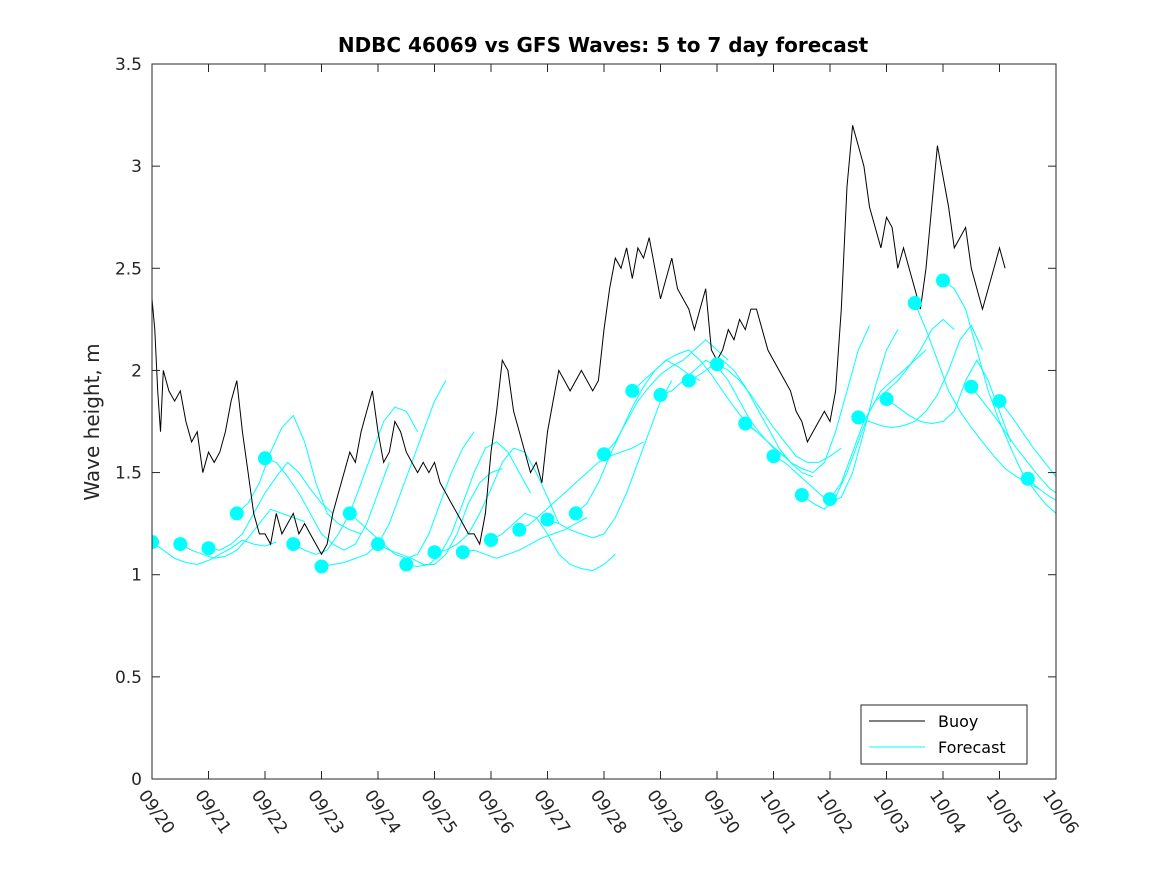 This screenshot has width=1167, height=875. I want to click on y-tick-label: 2, so click(136, 371).